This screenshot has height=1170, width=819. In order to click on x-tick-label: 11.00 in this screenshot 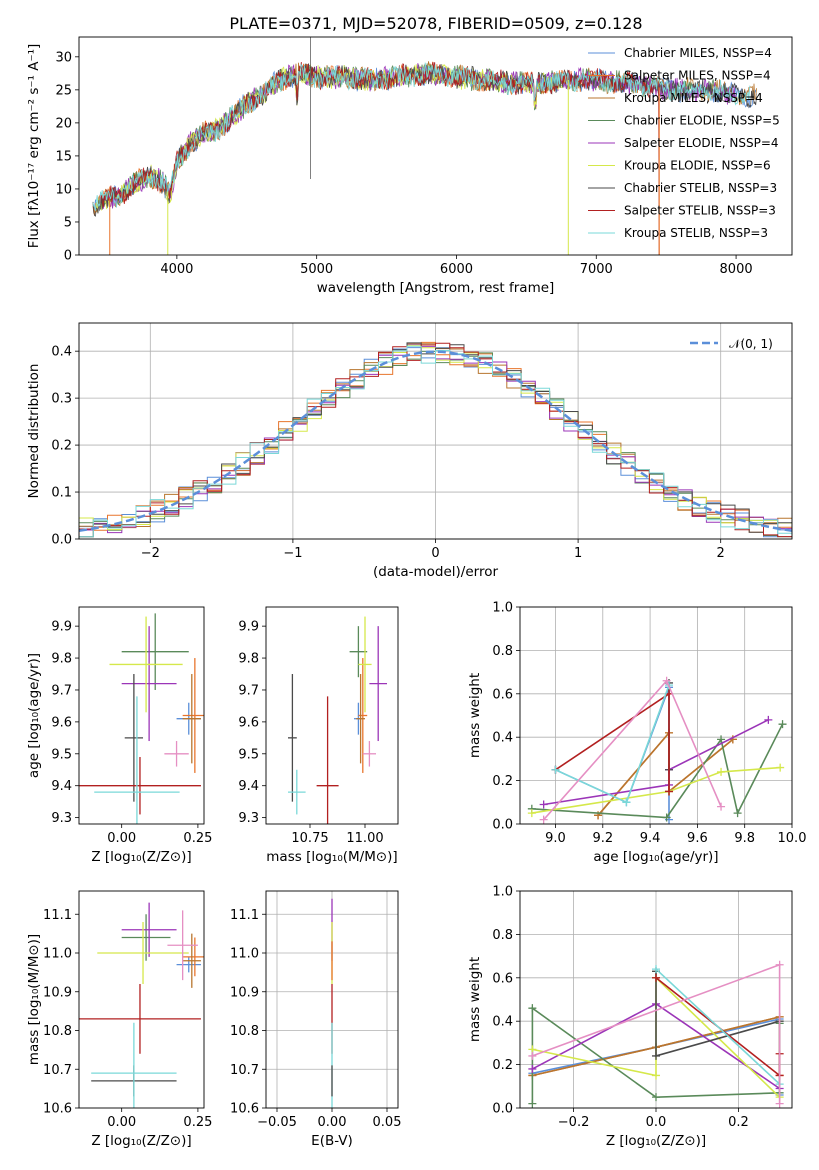, I will do `click(364, 838)`.